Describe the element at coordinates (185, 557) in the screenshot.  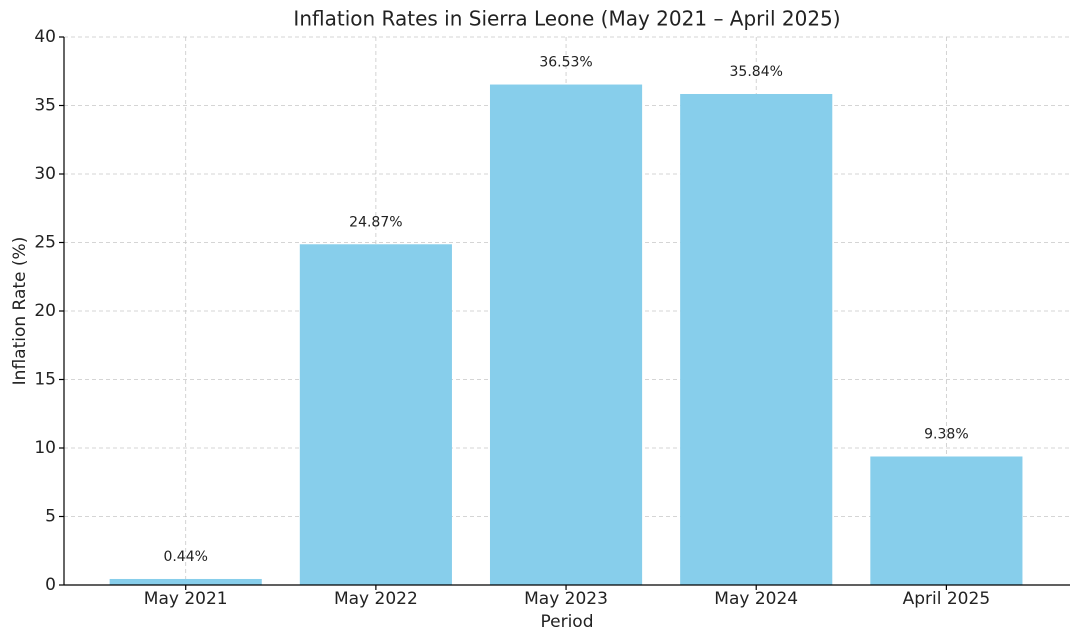
I see `value-label: 0.44%` at that location.